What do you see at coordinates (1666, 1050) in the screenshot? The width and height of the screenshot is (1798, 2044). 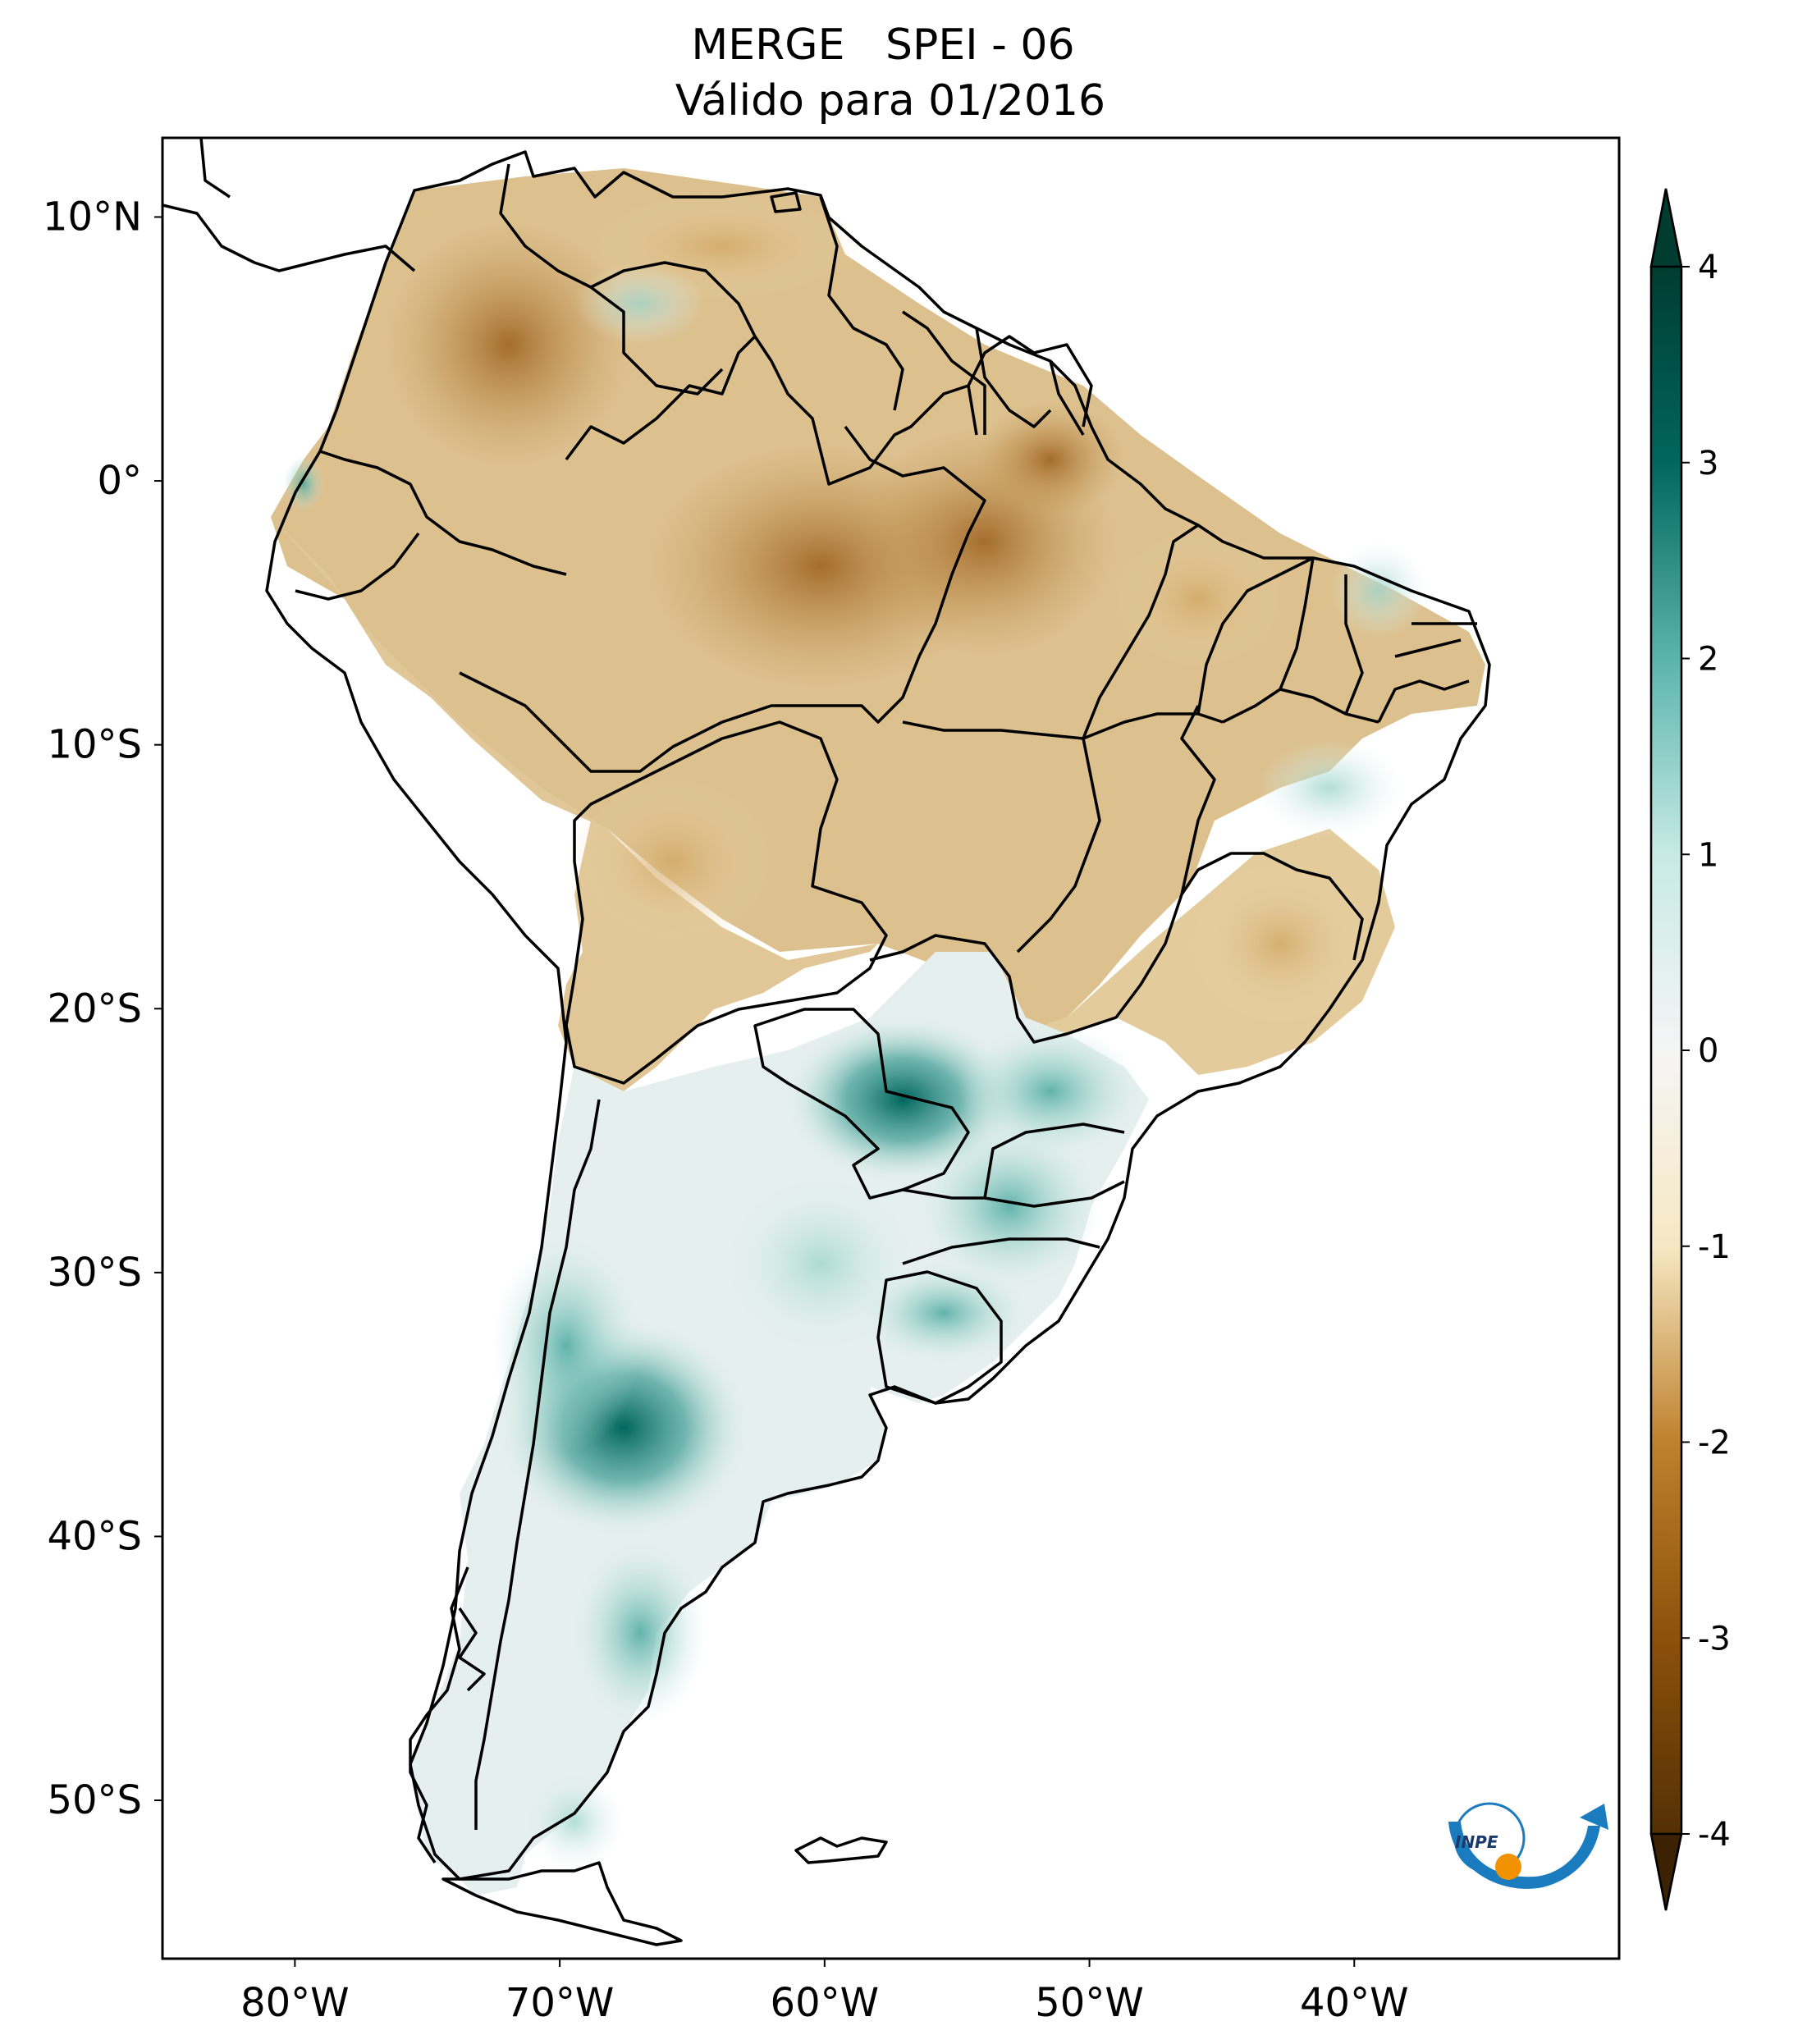 I see `colorbar-body` at bounding box center [1666, 1050].